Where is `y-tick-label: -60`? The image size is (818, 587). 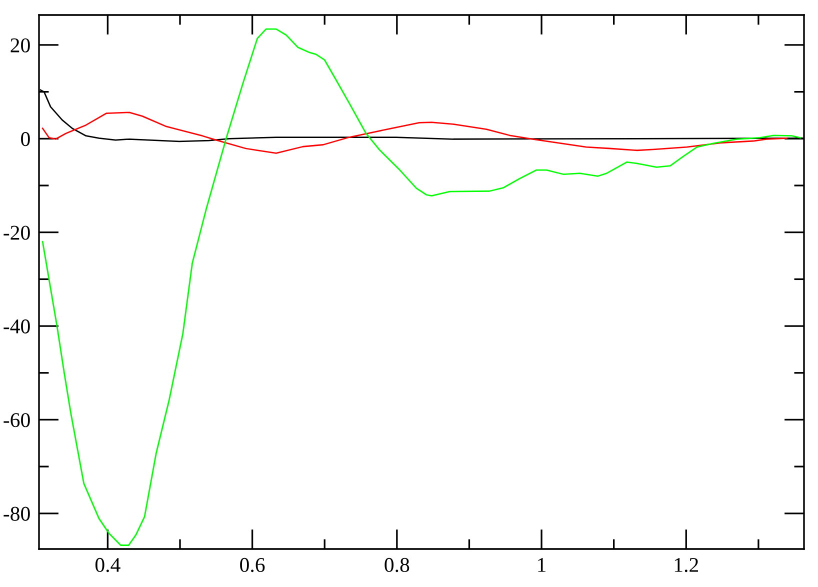
y-tick-label: -60 is located at coordinates (17, 420).